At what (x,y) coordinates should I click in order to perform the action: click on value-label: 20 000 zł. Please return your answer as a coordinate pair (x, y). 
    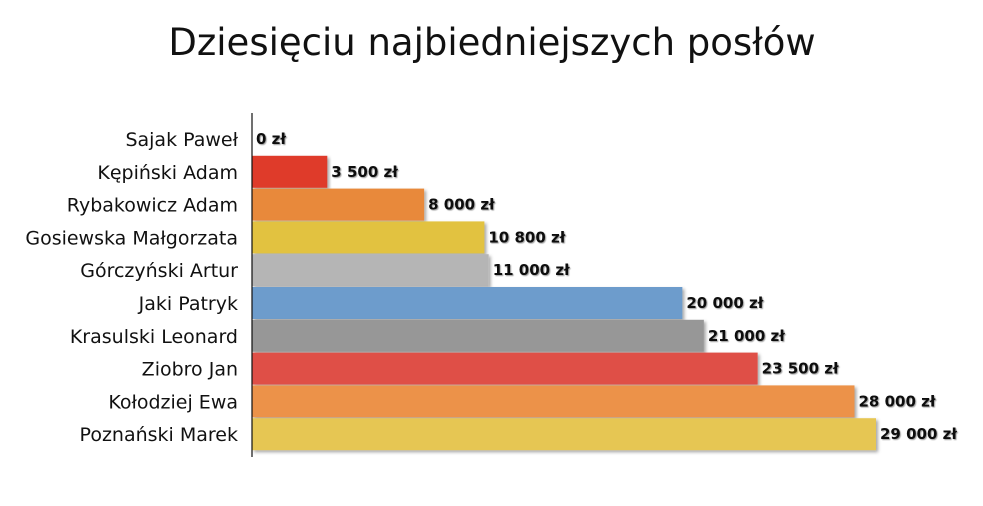
    Looking at the image, I should click on (724, 303).